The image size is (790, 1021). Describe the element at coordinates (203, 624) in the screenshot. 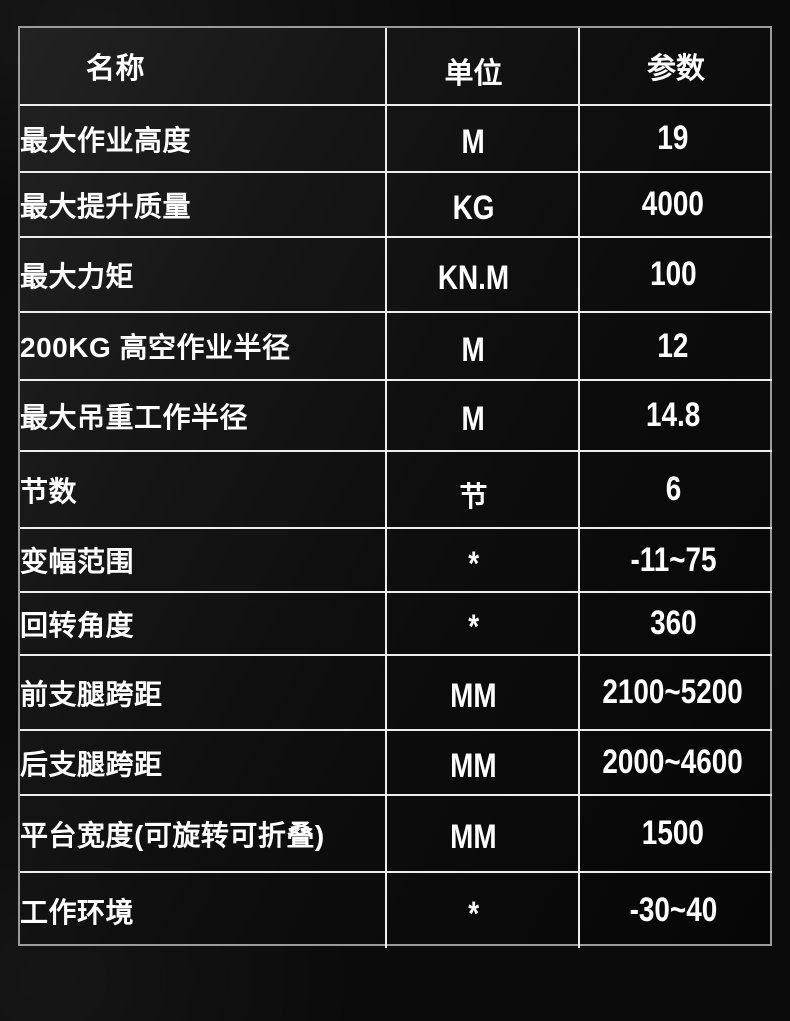

I see `spec-name-cell: 回转角度` at that location.